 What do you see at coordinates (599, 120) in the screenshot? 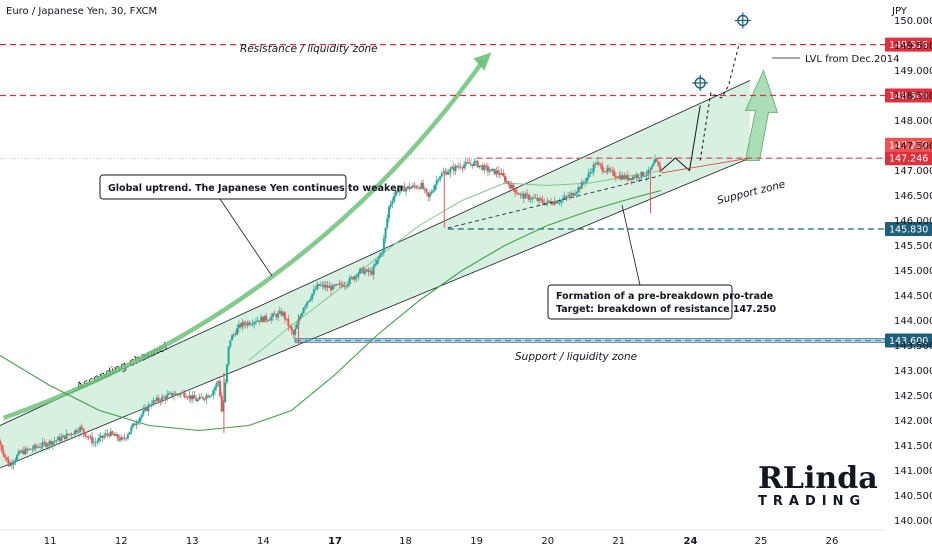
I see `forecast-path` at bounding box center [599, 120].